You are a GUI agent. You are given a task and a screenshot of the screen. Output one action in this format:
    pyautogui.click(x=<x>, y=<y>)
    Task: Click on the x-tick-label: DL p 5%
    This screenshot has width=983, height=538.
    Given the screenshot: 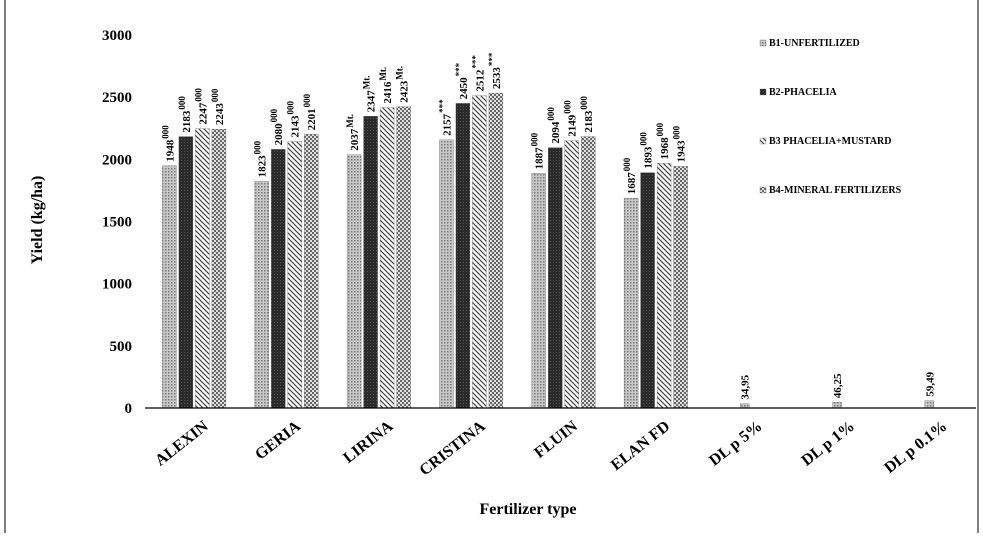 What is the action you would take?
    pyautogui.click(x=736, y=444)
    